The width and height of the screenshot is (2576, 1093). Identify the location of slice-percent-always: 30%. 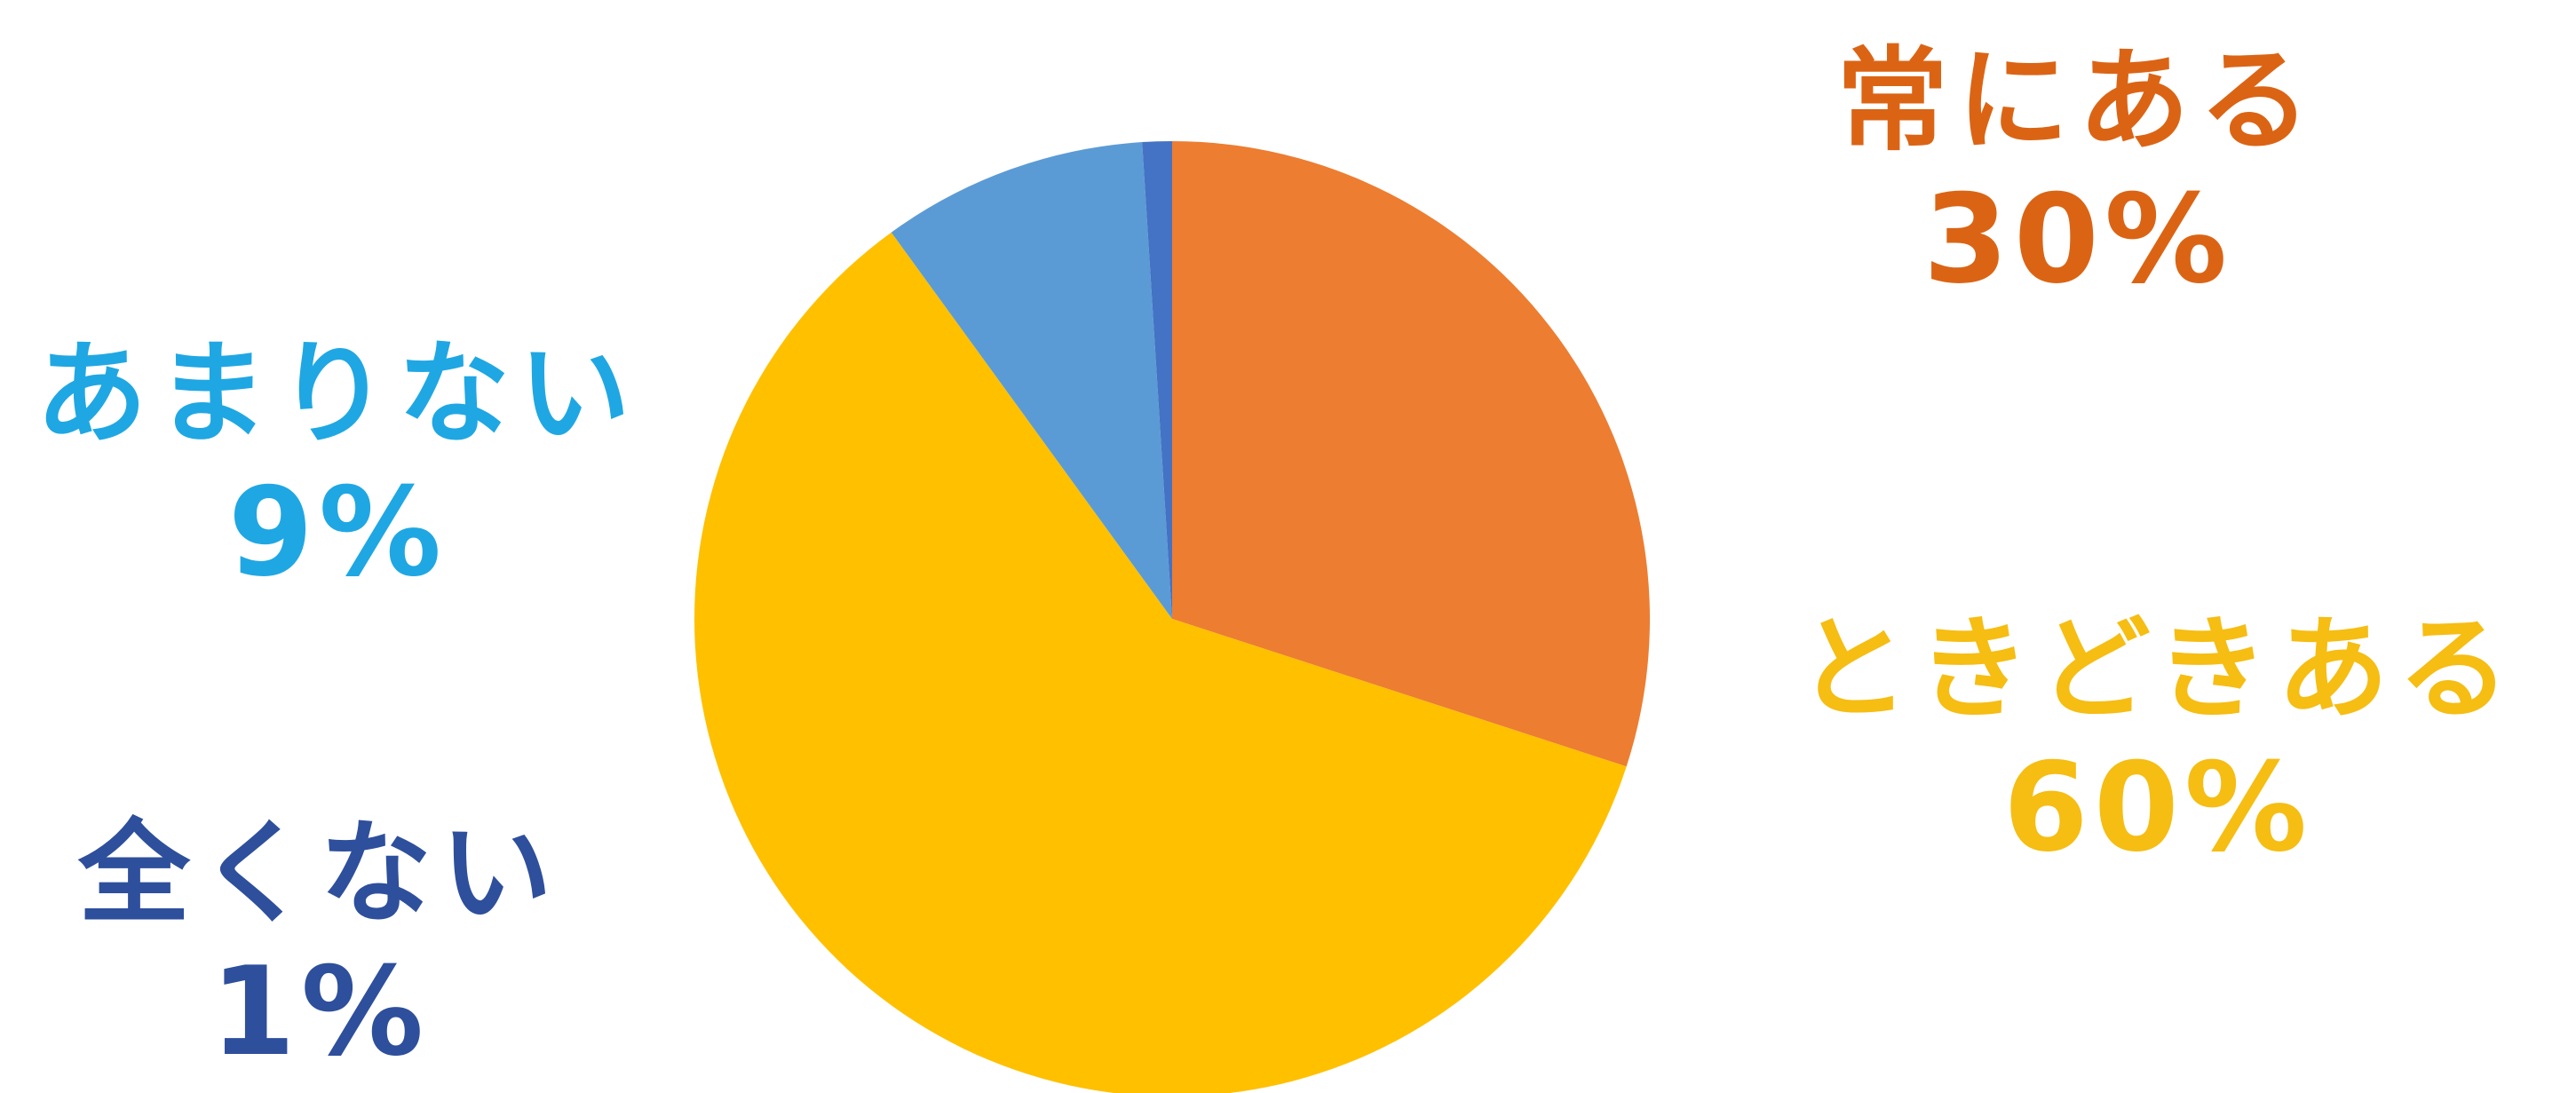
(2078, 239).